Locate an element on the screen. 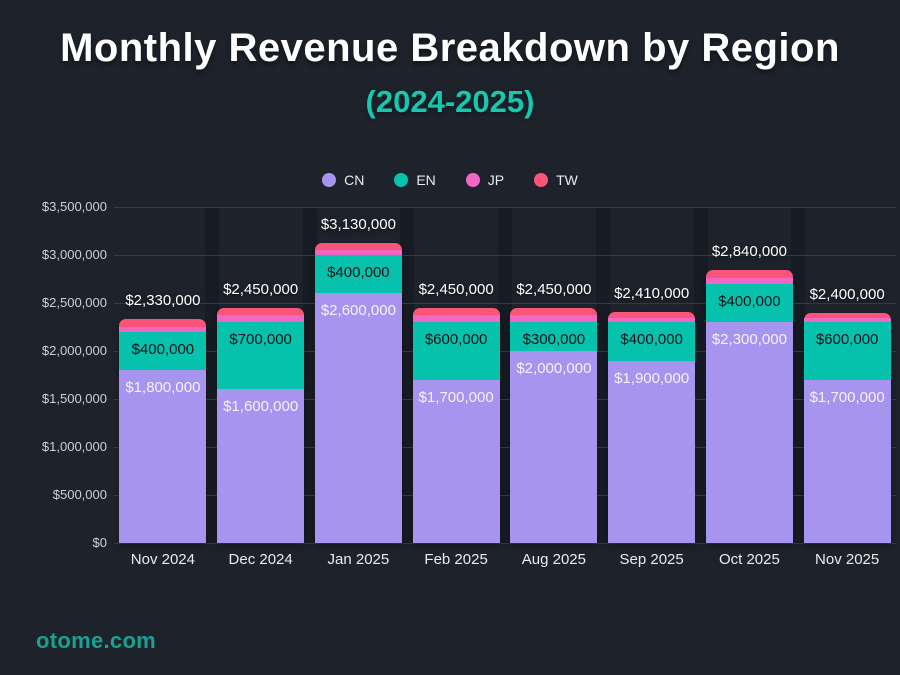  segment-value-label-cn: $2,600,000 is located at coordinates (358, 311).